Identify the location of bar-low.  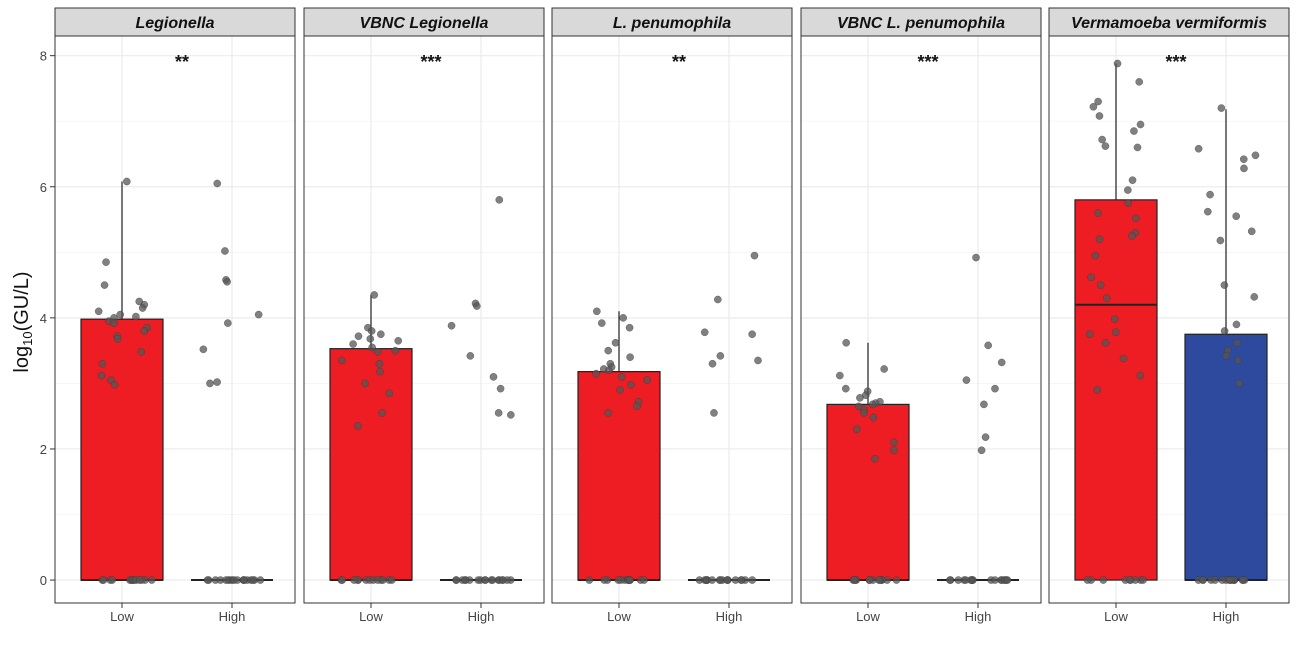
(122, 449).